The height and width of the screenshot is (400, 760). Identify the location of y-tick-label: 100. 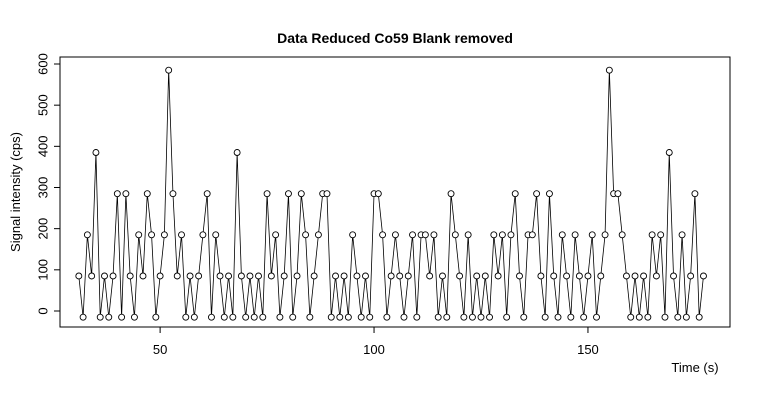
(42, 270).